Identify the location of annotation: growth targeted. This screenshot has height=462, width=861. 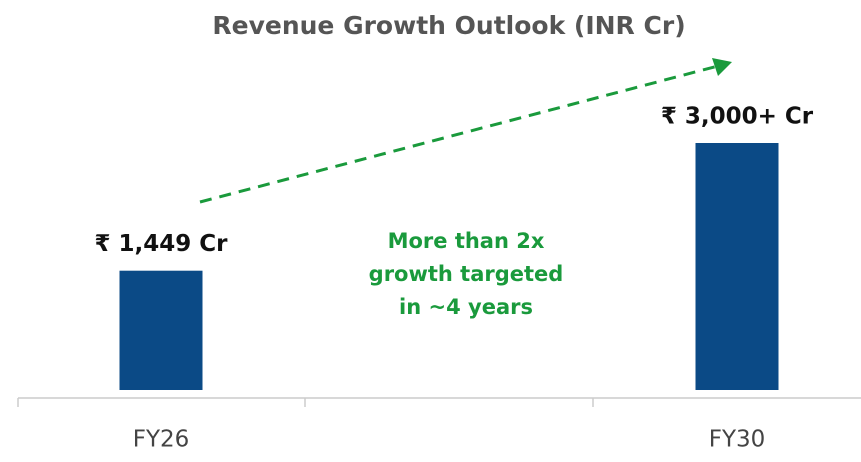
(466, 274).